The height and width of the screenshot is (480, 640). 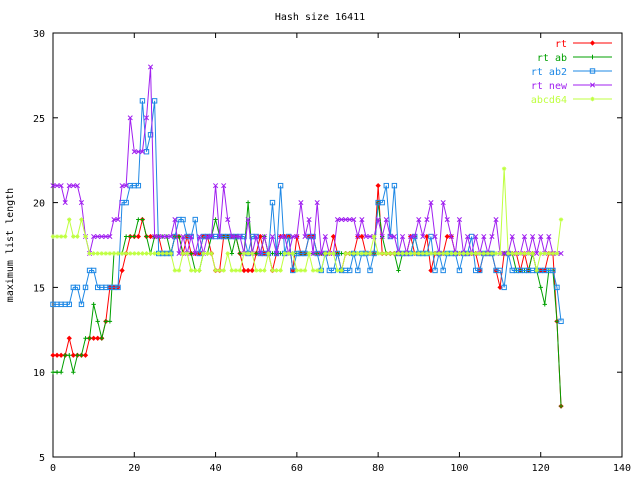 I want to click on legend: rt rt ab rt ab2 rt new abcd64, so click(x=571, y=72).